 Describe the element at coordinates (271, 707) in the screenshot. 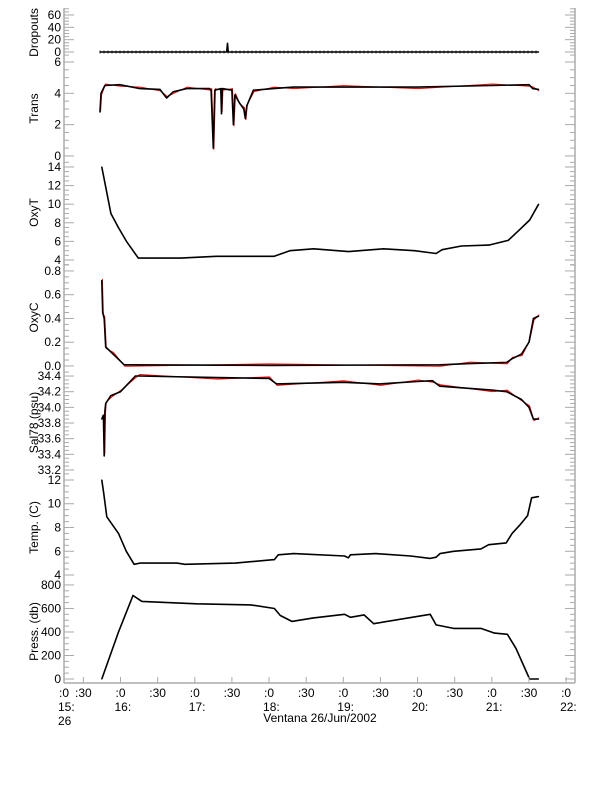

I see `x-tick-label: 18:` at that location.